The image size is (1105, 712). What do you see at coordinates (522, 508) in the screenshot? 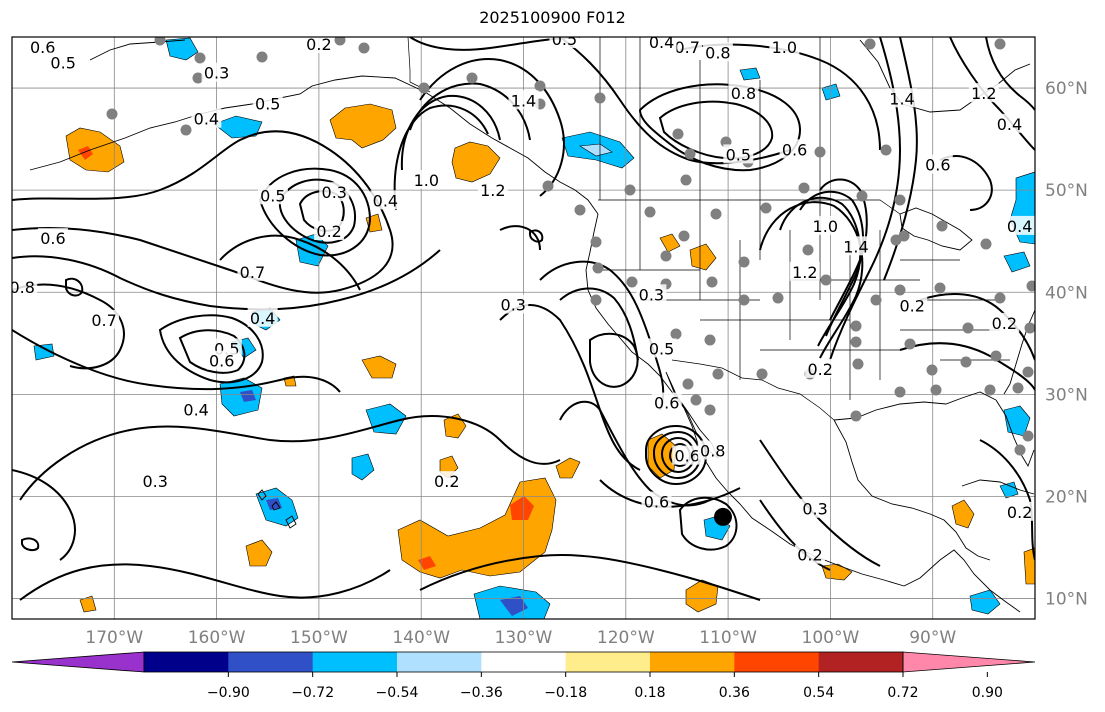
I see `red-patch-central-pacific` at bounding box center [522, 508].